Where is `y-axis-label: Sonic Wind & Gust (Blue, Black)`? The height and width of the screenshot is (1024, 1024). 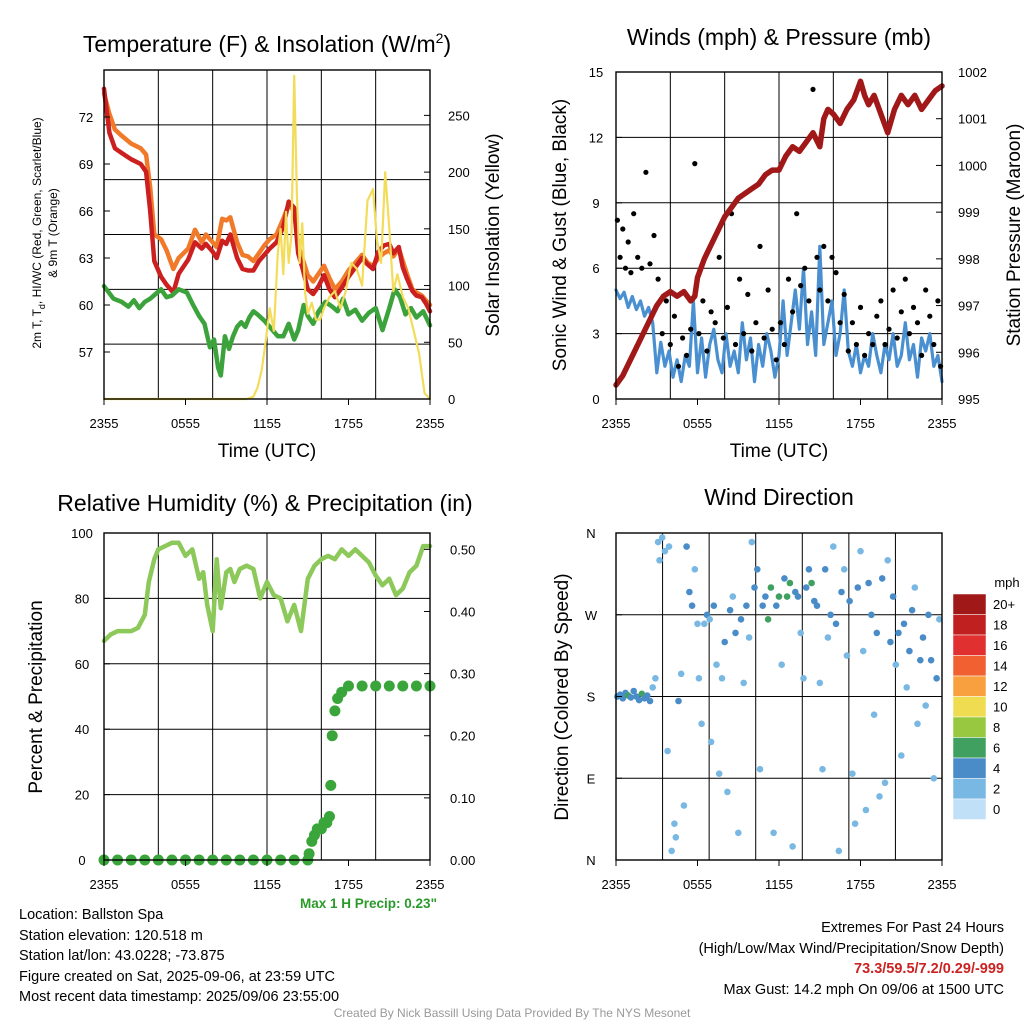
y-axis-label: Sonic Wind & Gust (Blue, Black) is located at coordinates (560, 235).